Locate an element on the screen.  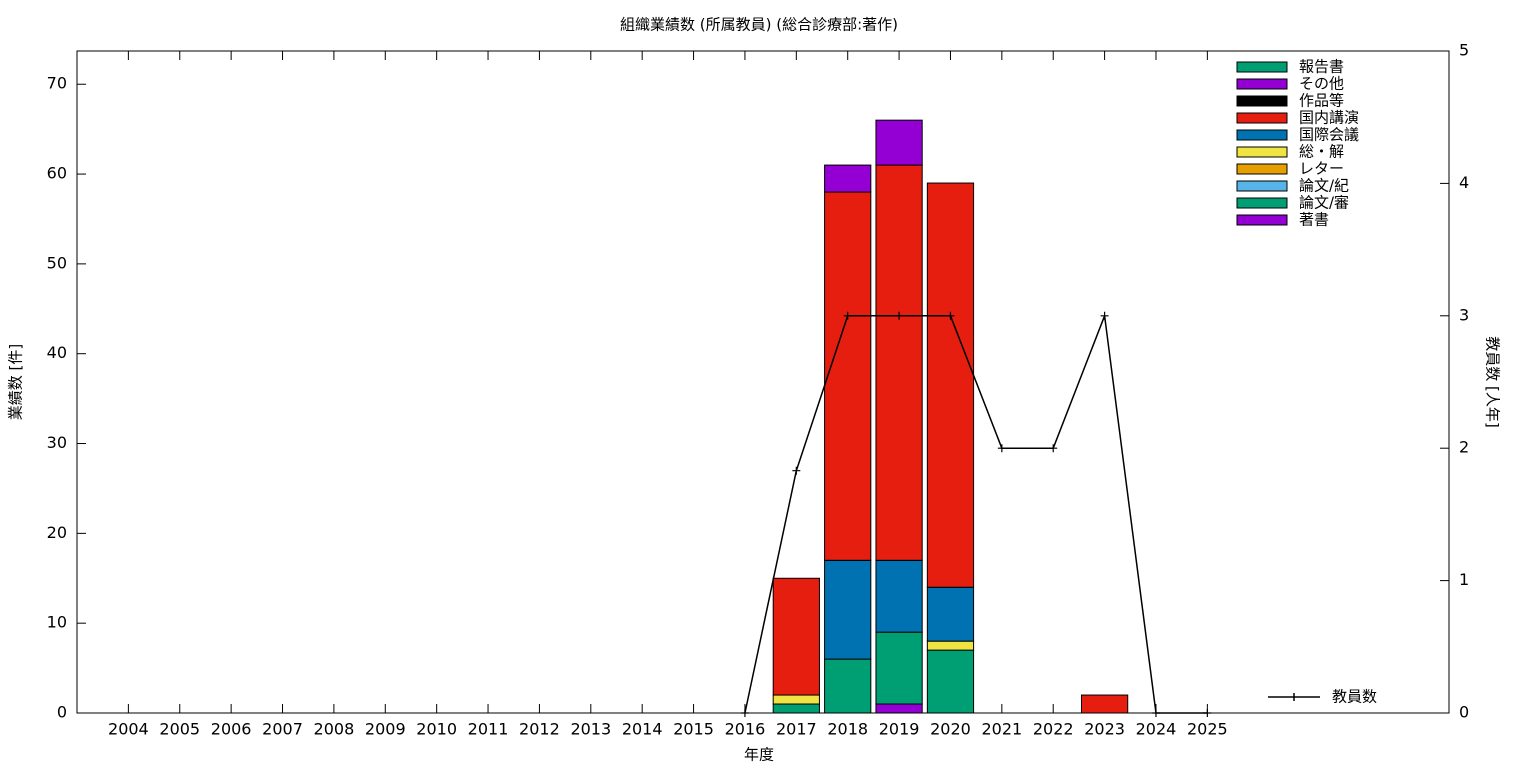
x-tick-label: 2006 is located at coordinates (231, 729).